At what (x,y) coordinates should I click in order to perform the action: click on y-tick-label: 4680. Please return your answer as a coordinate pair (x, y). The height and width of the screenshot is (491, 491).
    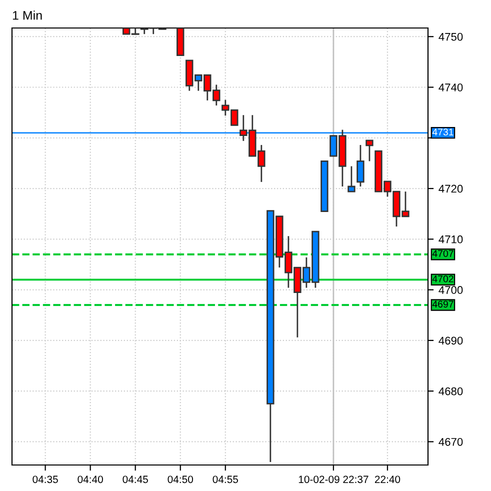
    Looking at the image, I should click on (450, 391).